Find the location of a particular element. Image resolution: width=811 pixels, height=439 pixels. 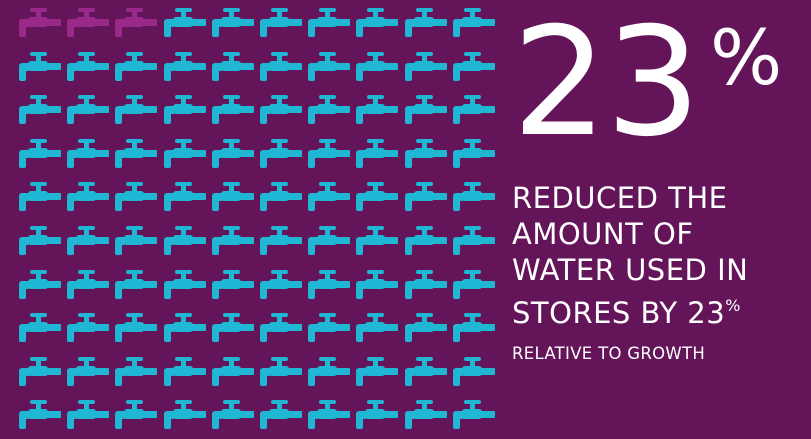

subheadline: RELATIVE TO GROWTH is located at coordinates (609, 353).